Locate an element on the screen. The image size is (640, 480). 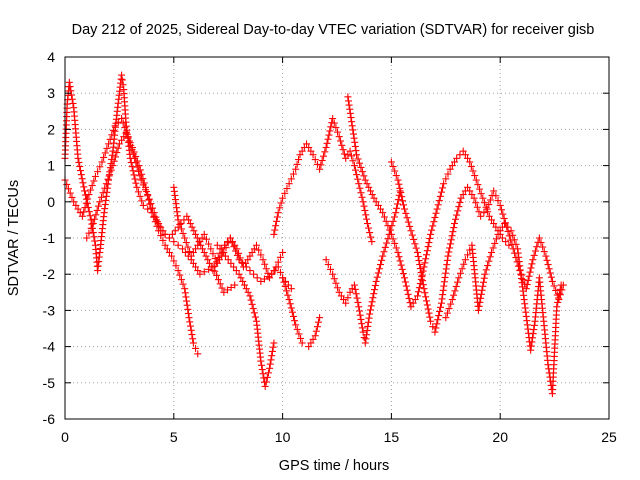
y-tick-label: 3 is located at coordinates (51, 93).